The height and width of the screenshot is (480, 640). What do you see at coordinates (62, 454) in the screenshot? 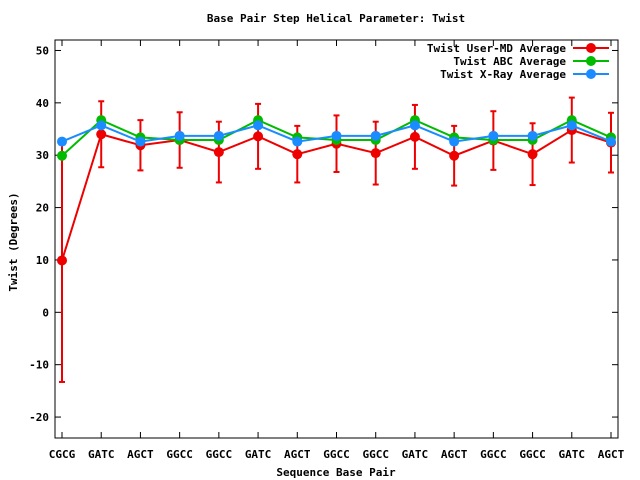
I see `x-tick-label: CGCG` at bounding box center [62, 454].